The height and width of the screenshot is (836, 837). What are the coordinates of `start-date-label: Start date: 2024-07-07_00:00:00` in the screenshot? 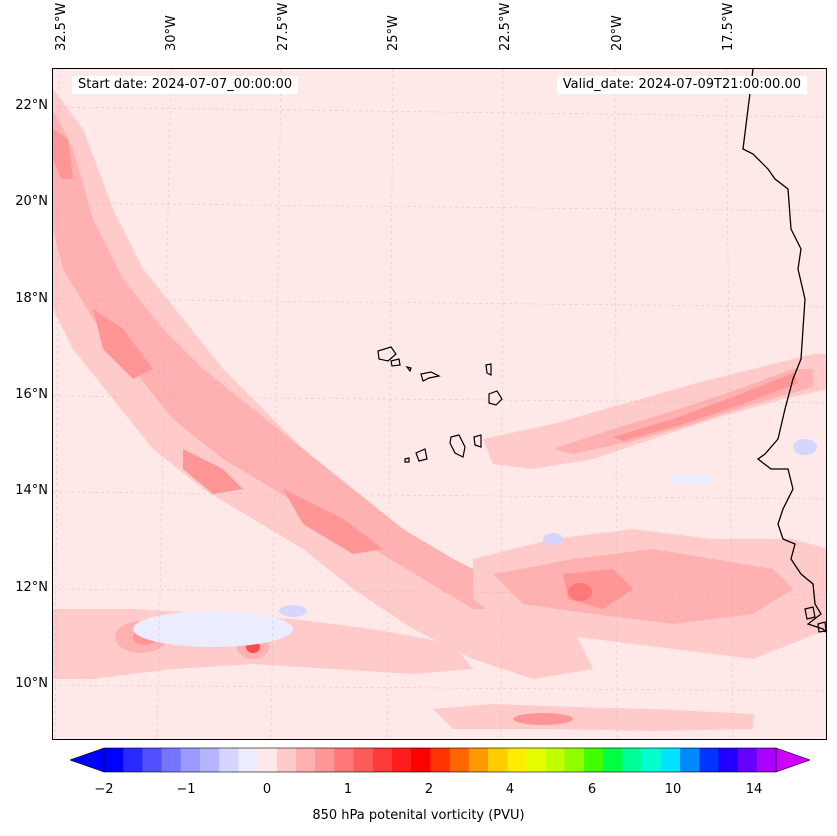 It's located at (185, 85).